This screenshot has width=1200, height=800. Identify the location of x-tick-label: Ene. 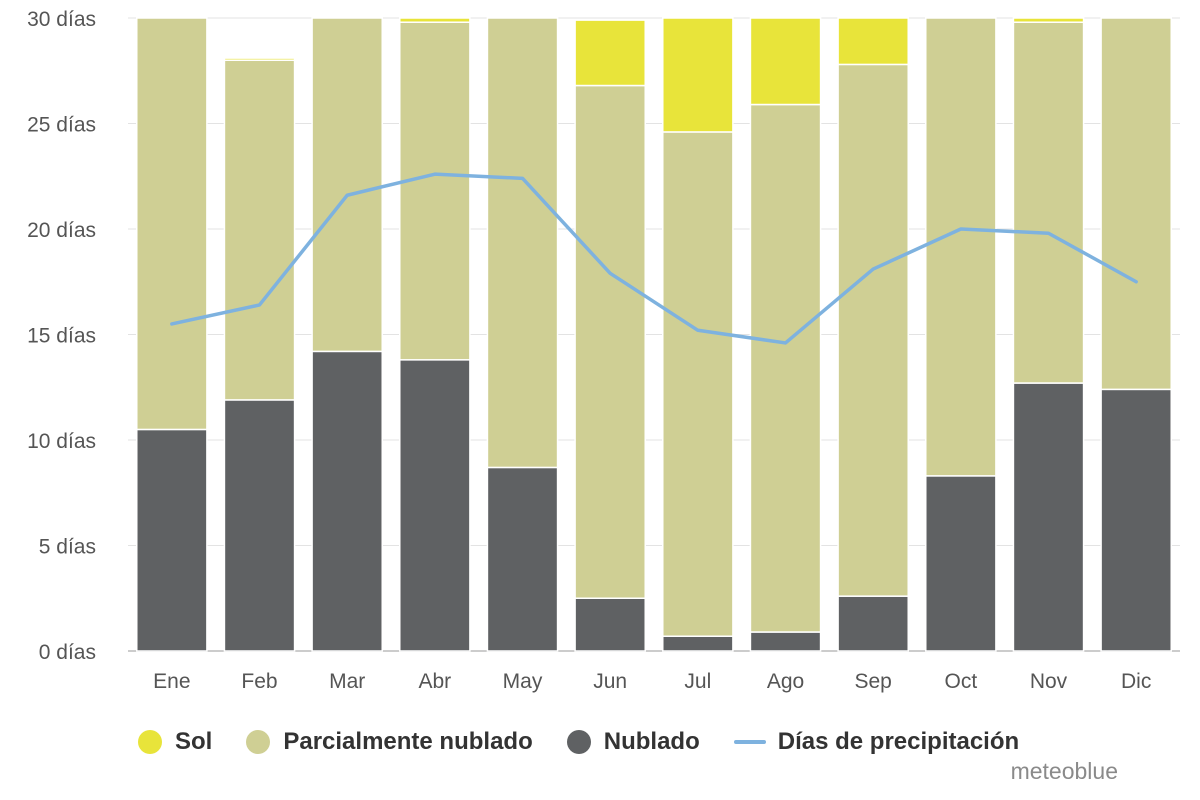
(171, 681).